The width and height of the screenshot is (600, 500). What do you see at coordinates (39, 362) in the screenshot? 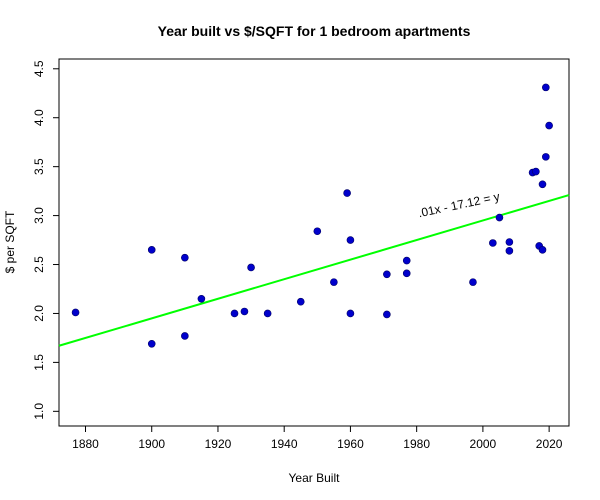
I see `y-tick-label: 1.5` at bounding box center [39, 362].